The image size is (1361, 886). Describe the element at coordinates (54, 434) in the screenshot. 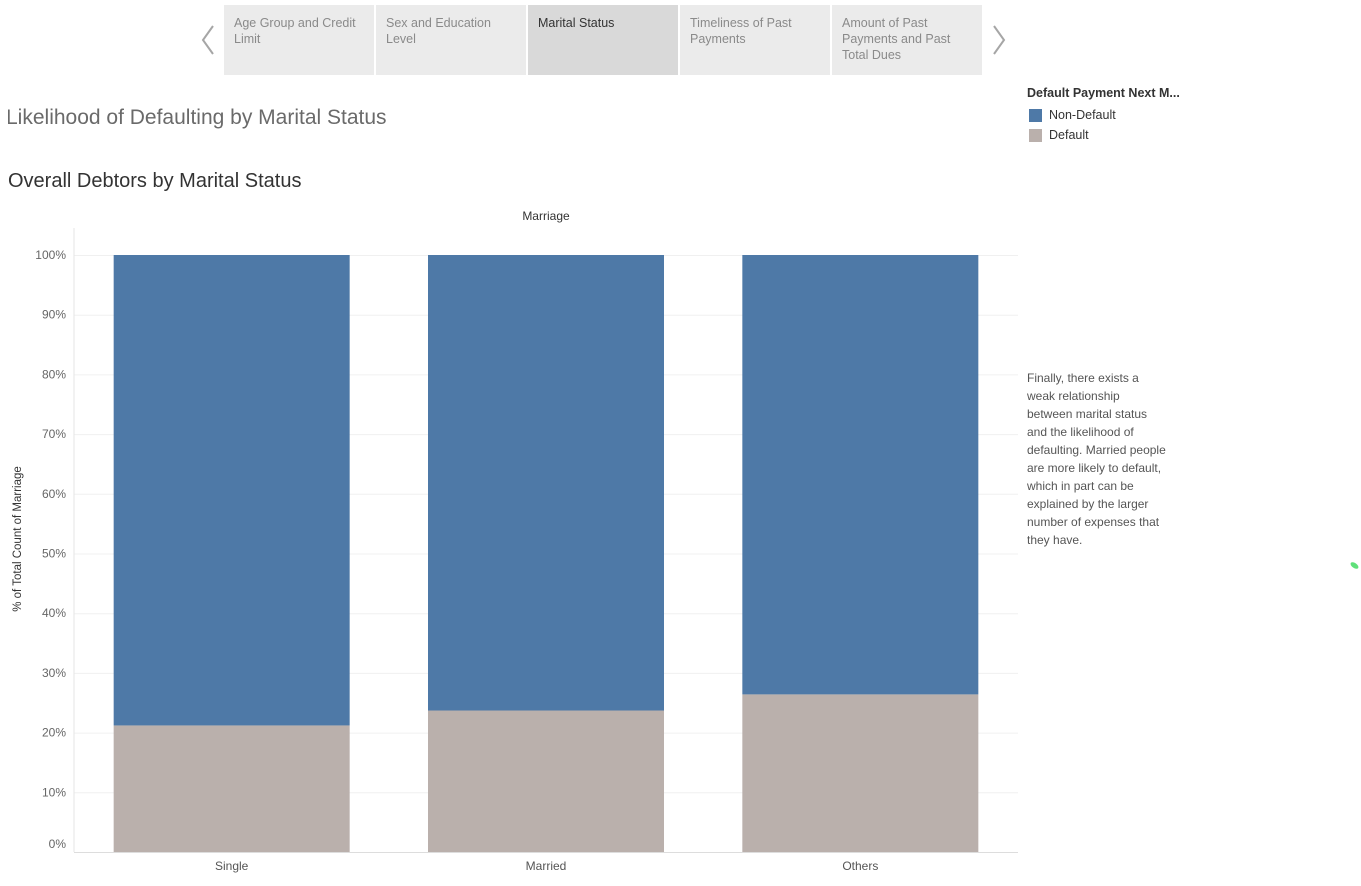

I see `y-tick-label: 70%` at that location.